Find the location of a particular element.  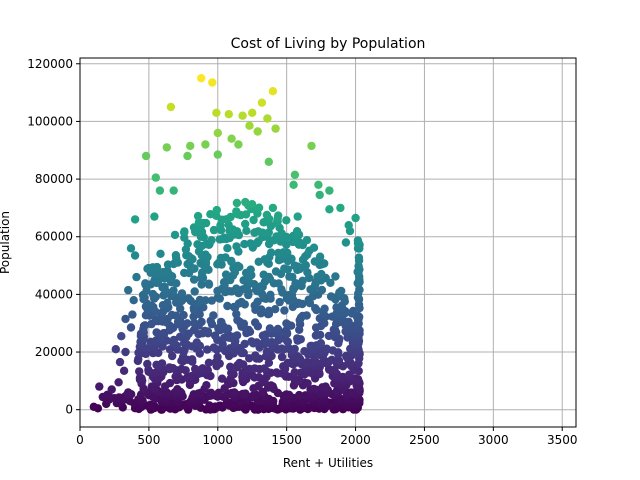

y-axis-label: Population is located at coordinates (6, 242).